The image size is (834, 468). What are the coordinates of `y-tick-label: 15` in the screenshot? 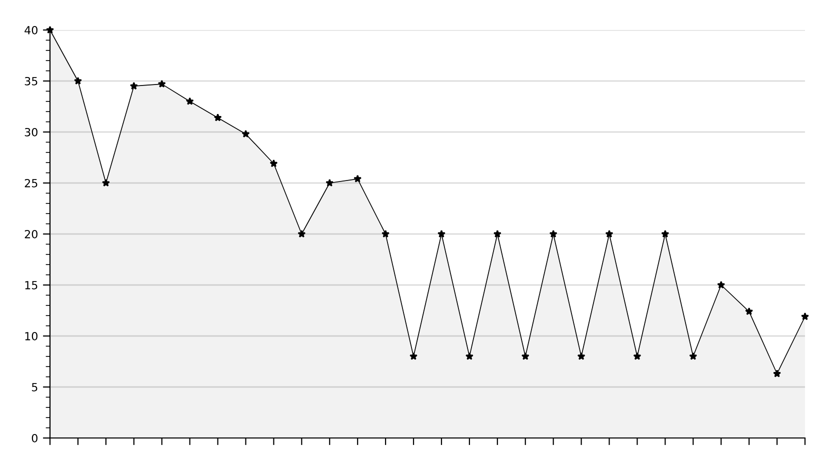 It's located at (31, 285).